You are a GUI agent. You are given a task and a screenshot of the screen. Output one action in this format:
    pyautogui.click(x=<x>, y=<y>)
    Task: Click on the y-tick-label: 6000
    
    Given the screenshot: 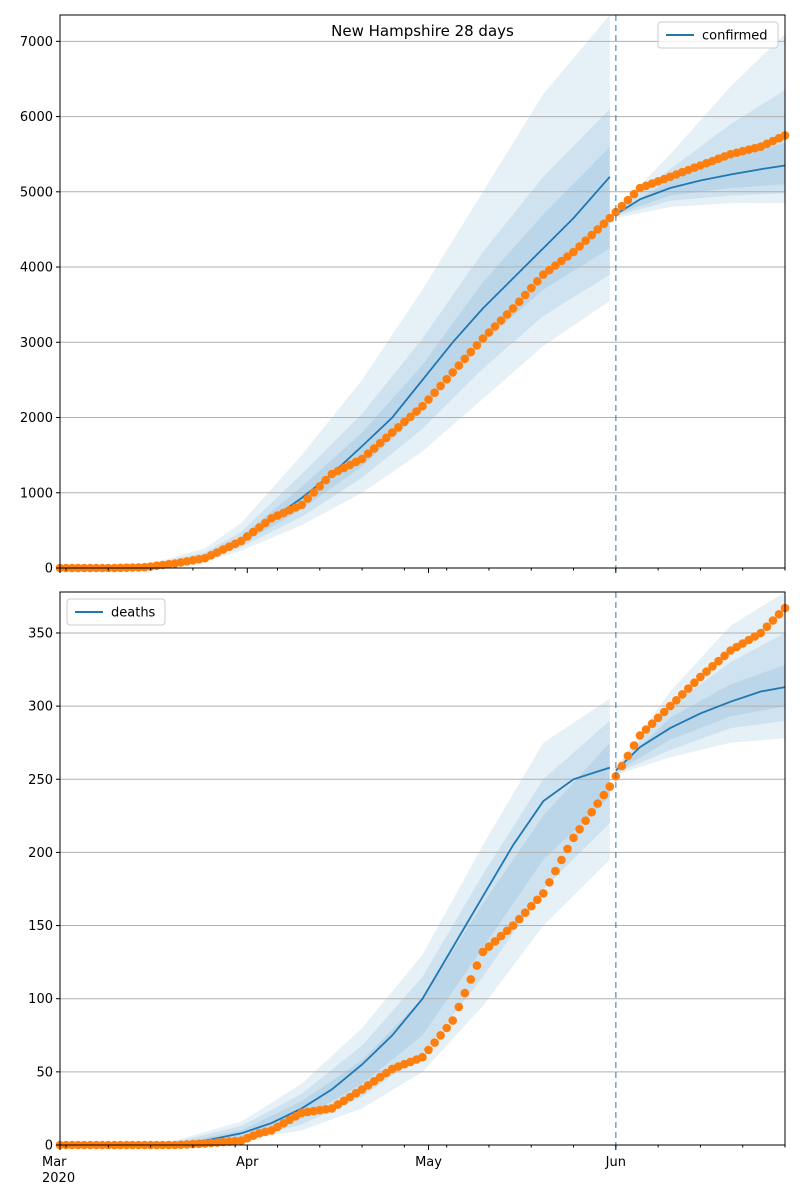 What is the action you would take?
    pyautogui.click(x=36, y=117)
    